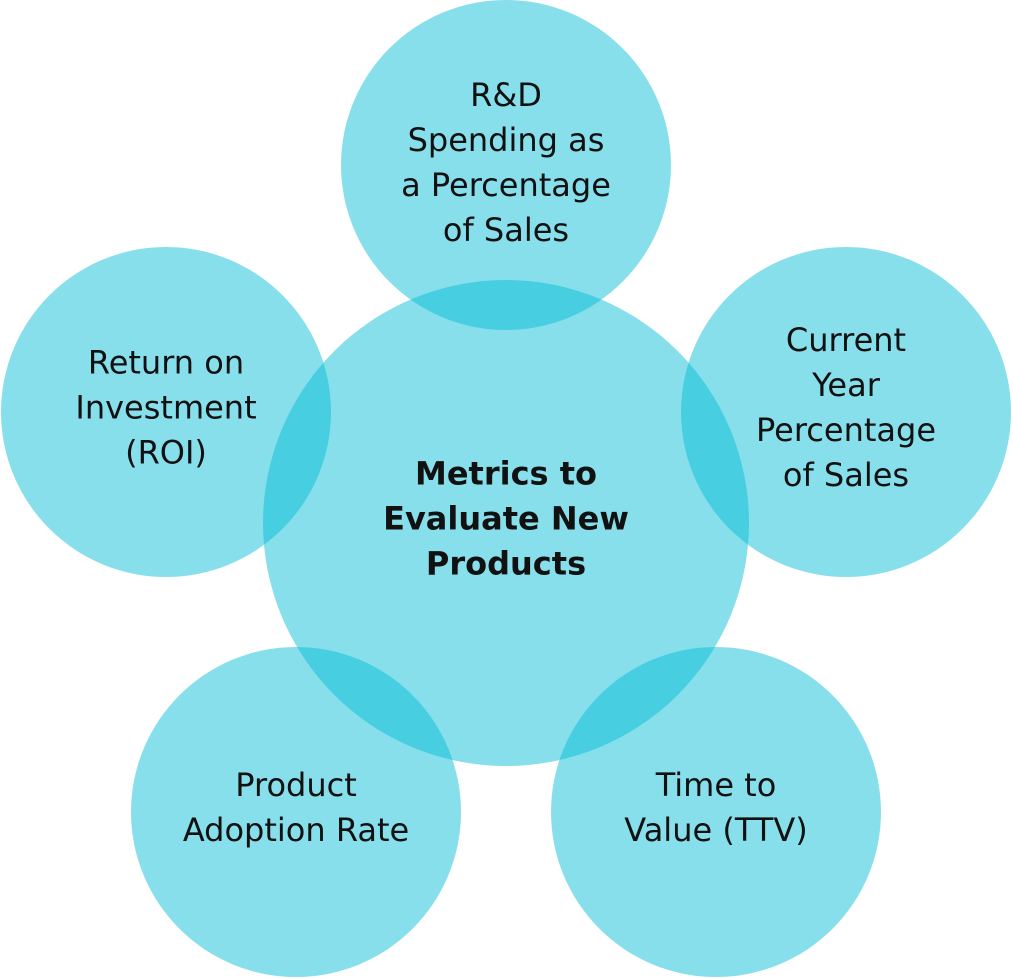  I want to click on circle-ttv, so click(716, 812).